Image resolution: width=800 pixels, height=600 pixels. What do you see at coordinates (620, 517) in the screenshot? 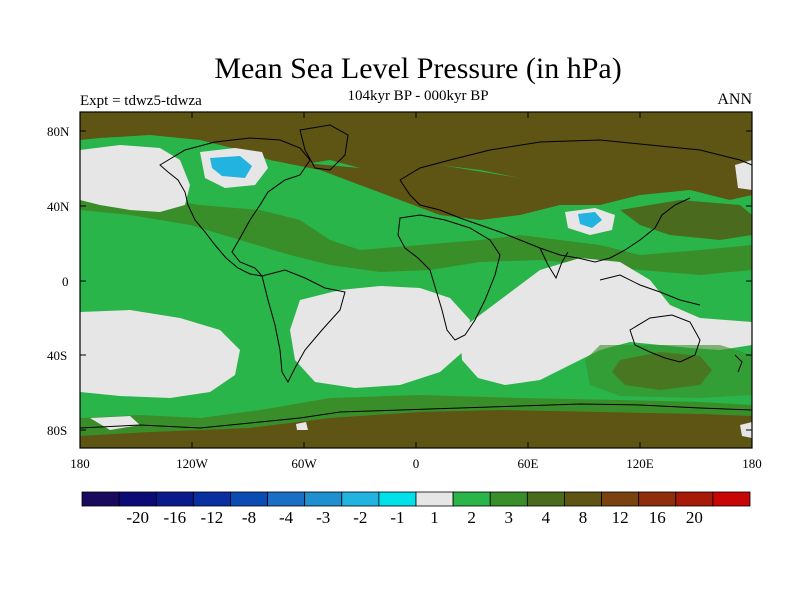
I see `colorbar-label: 12` at bounding box center [620, 517].